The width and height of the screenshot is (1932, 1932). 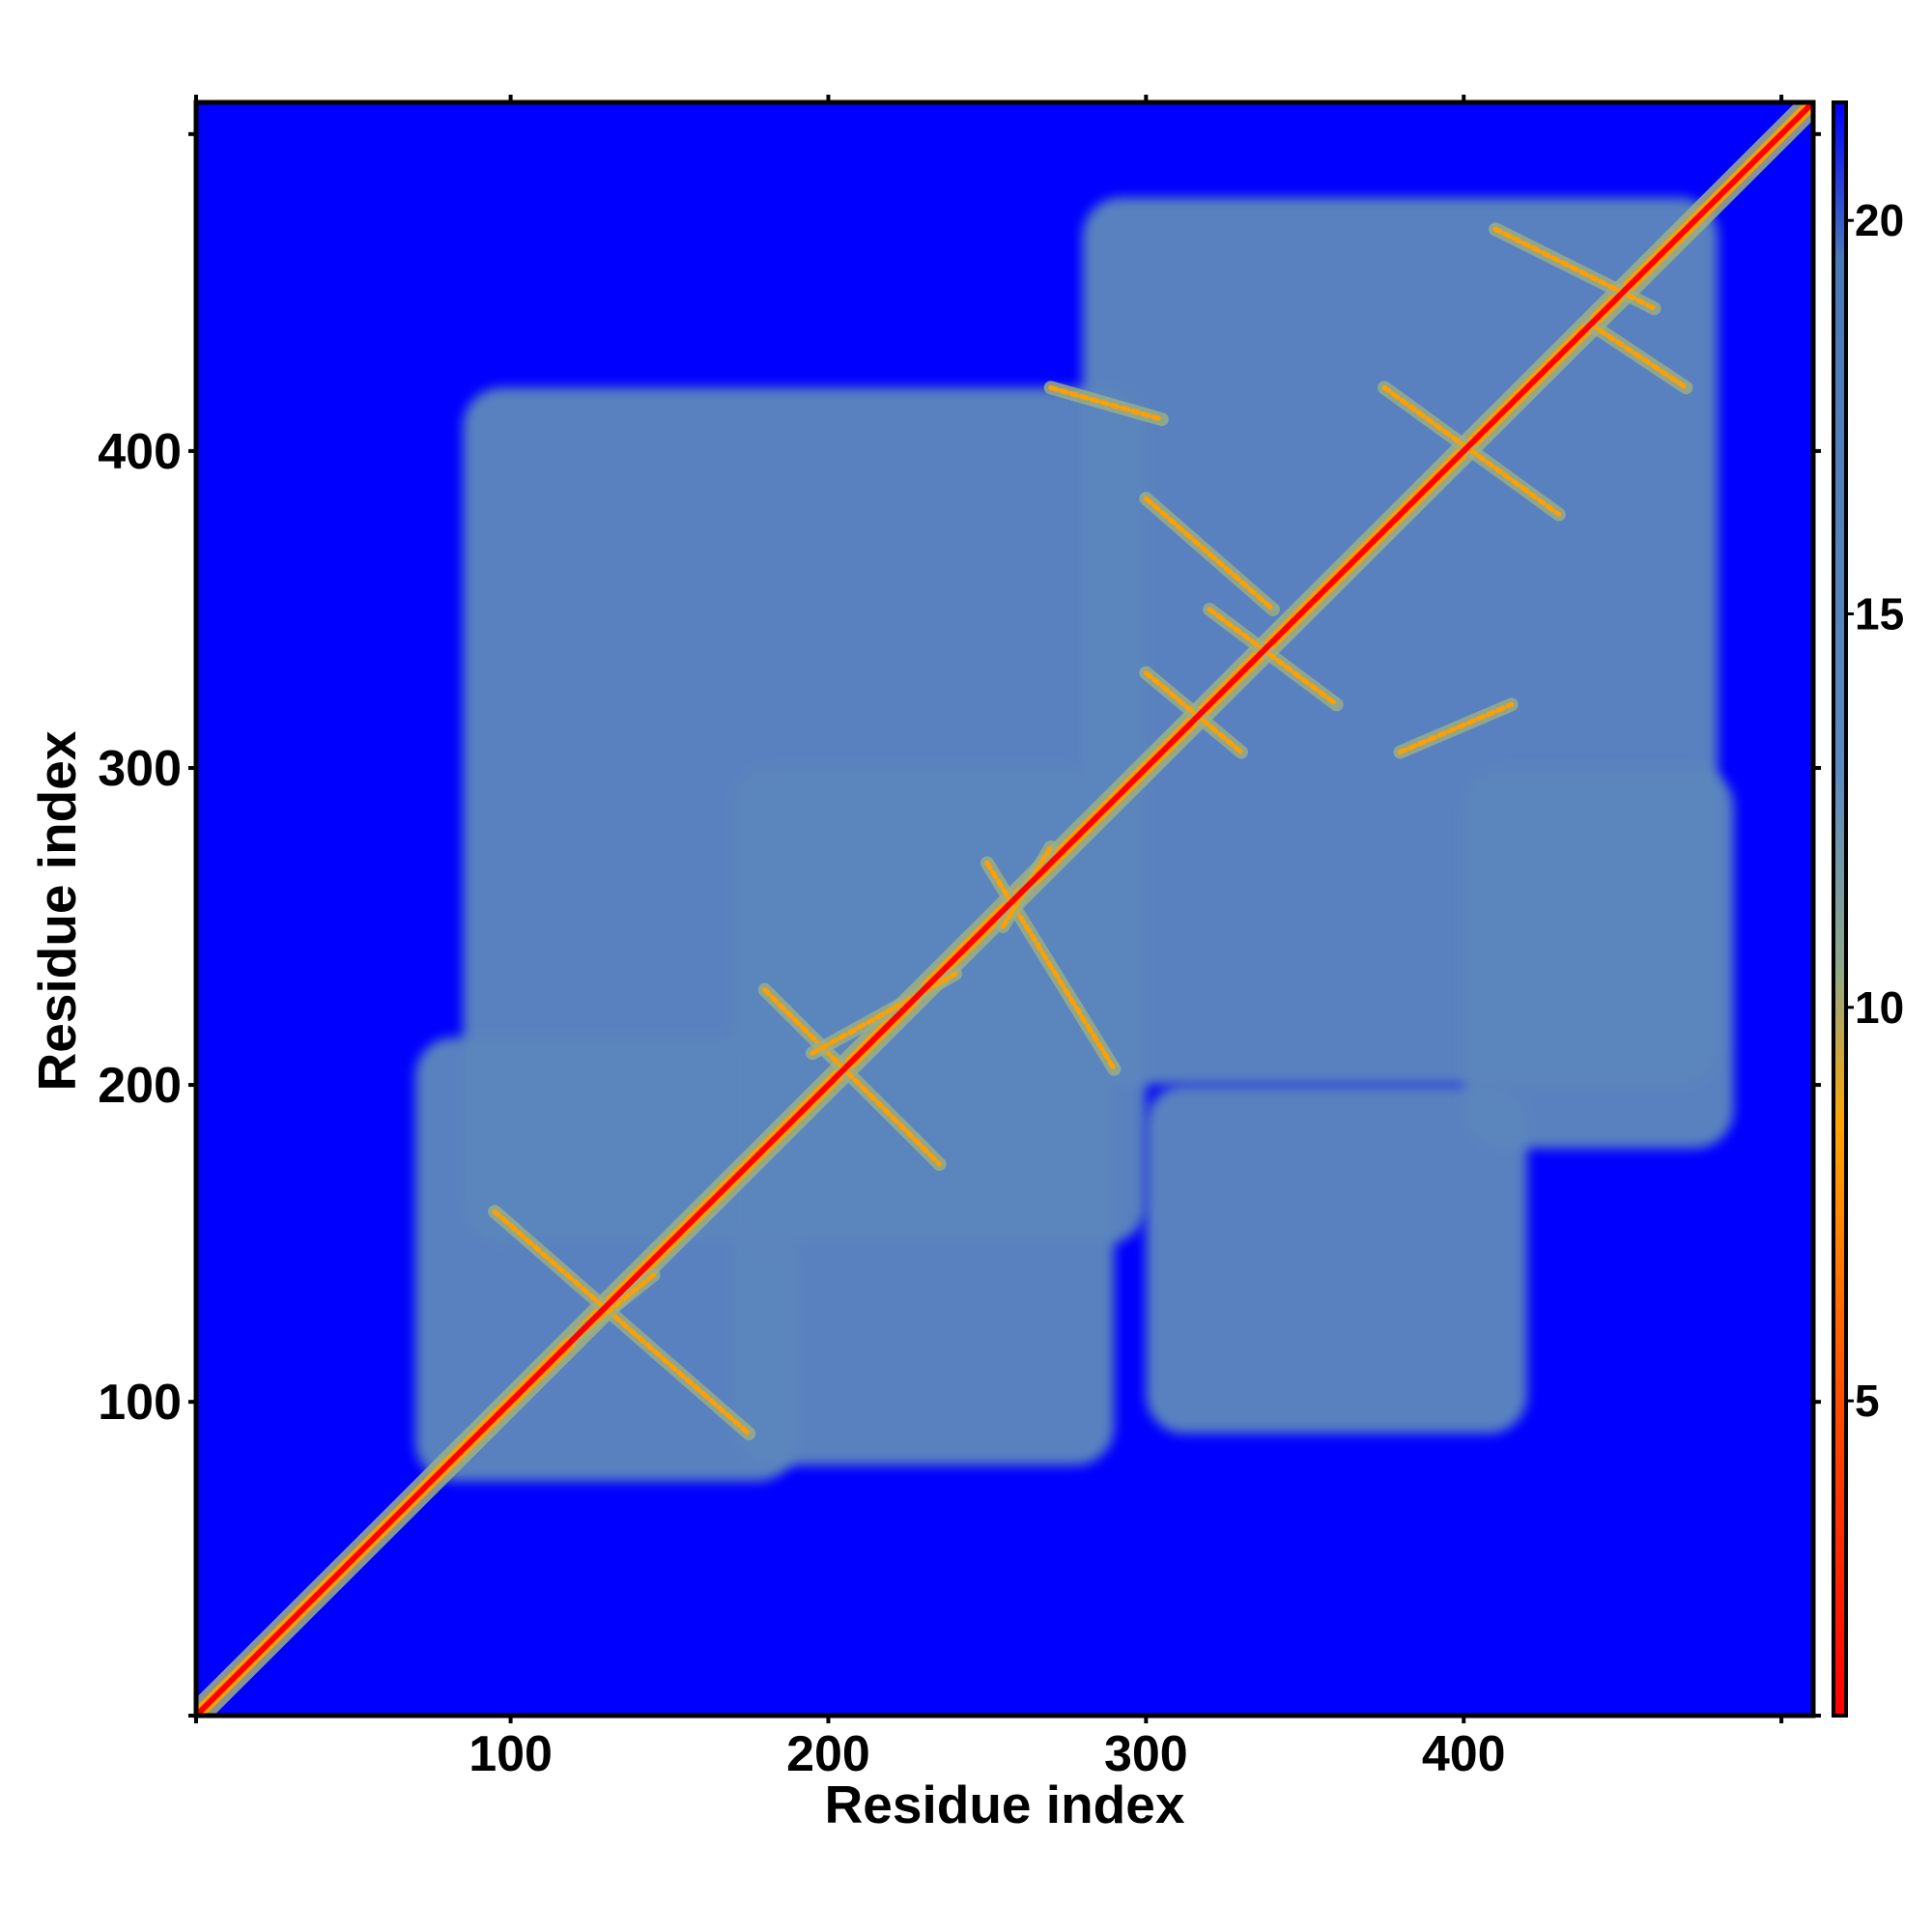 What do you see at coordinates (140, 1403) in the screenshot?
I see `y-tick-label: 100` at bounding box center [140, 1403].